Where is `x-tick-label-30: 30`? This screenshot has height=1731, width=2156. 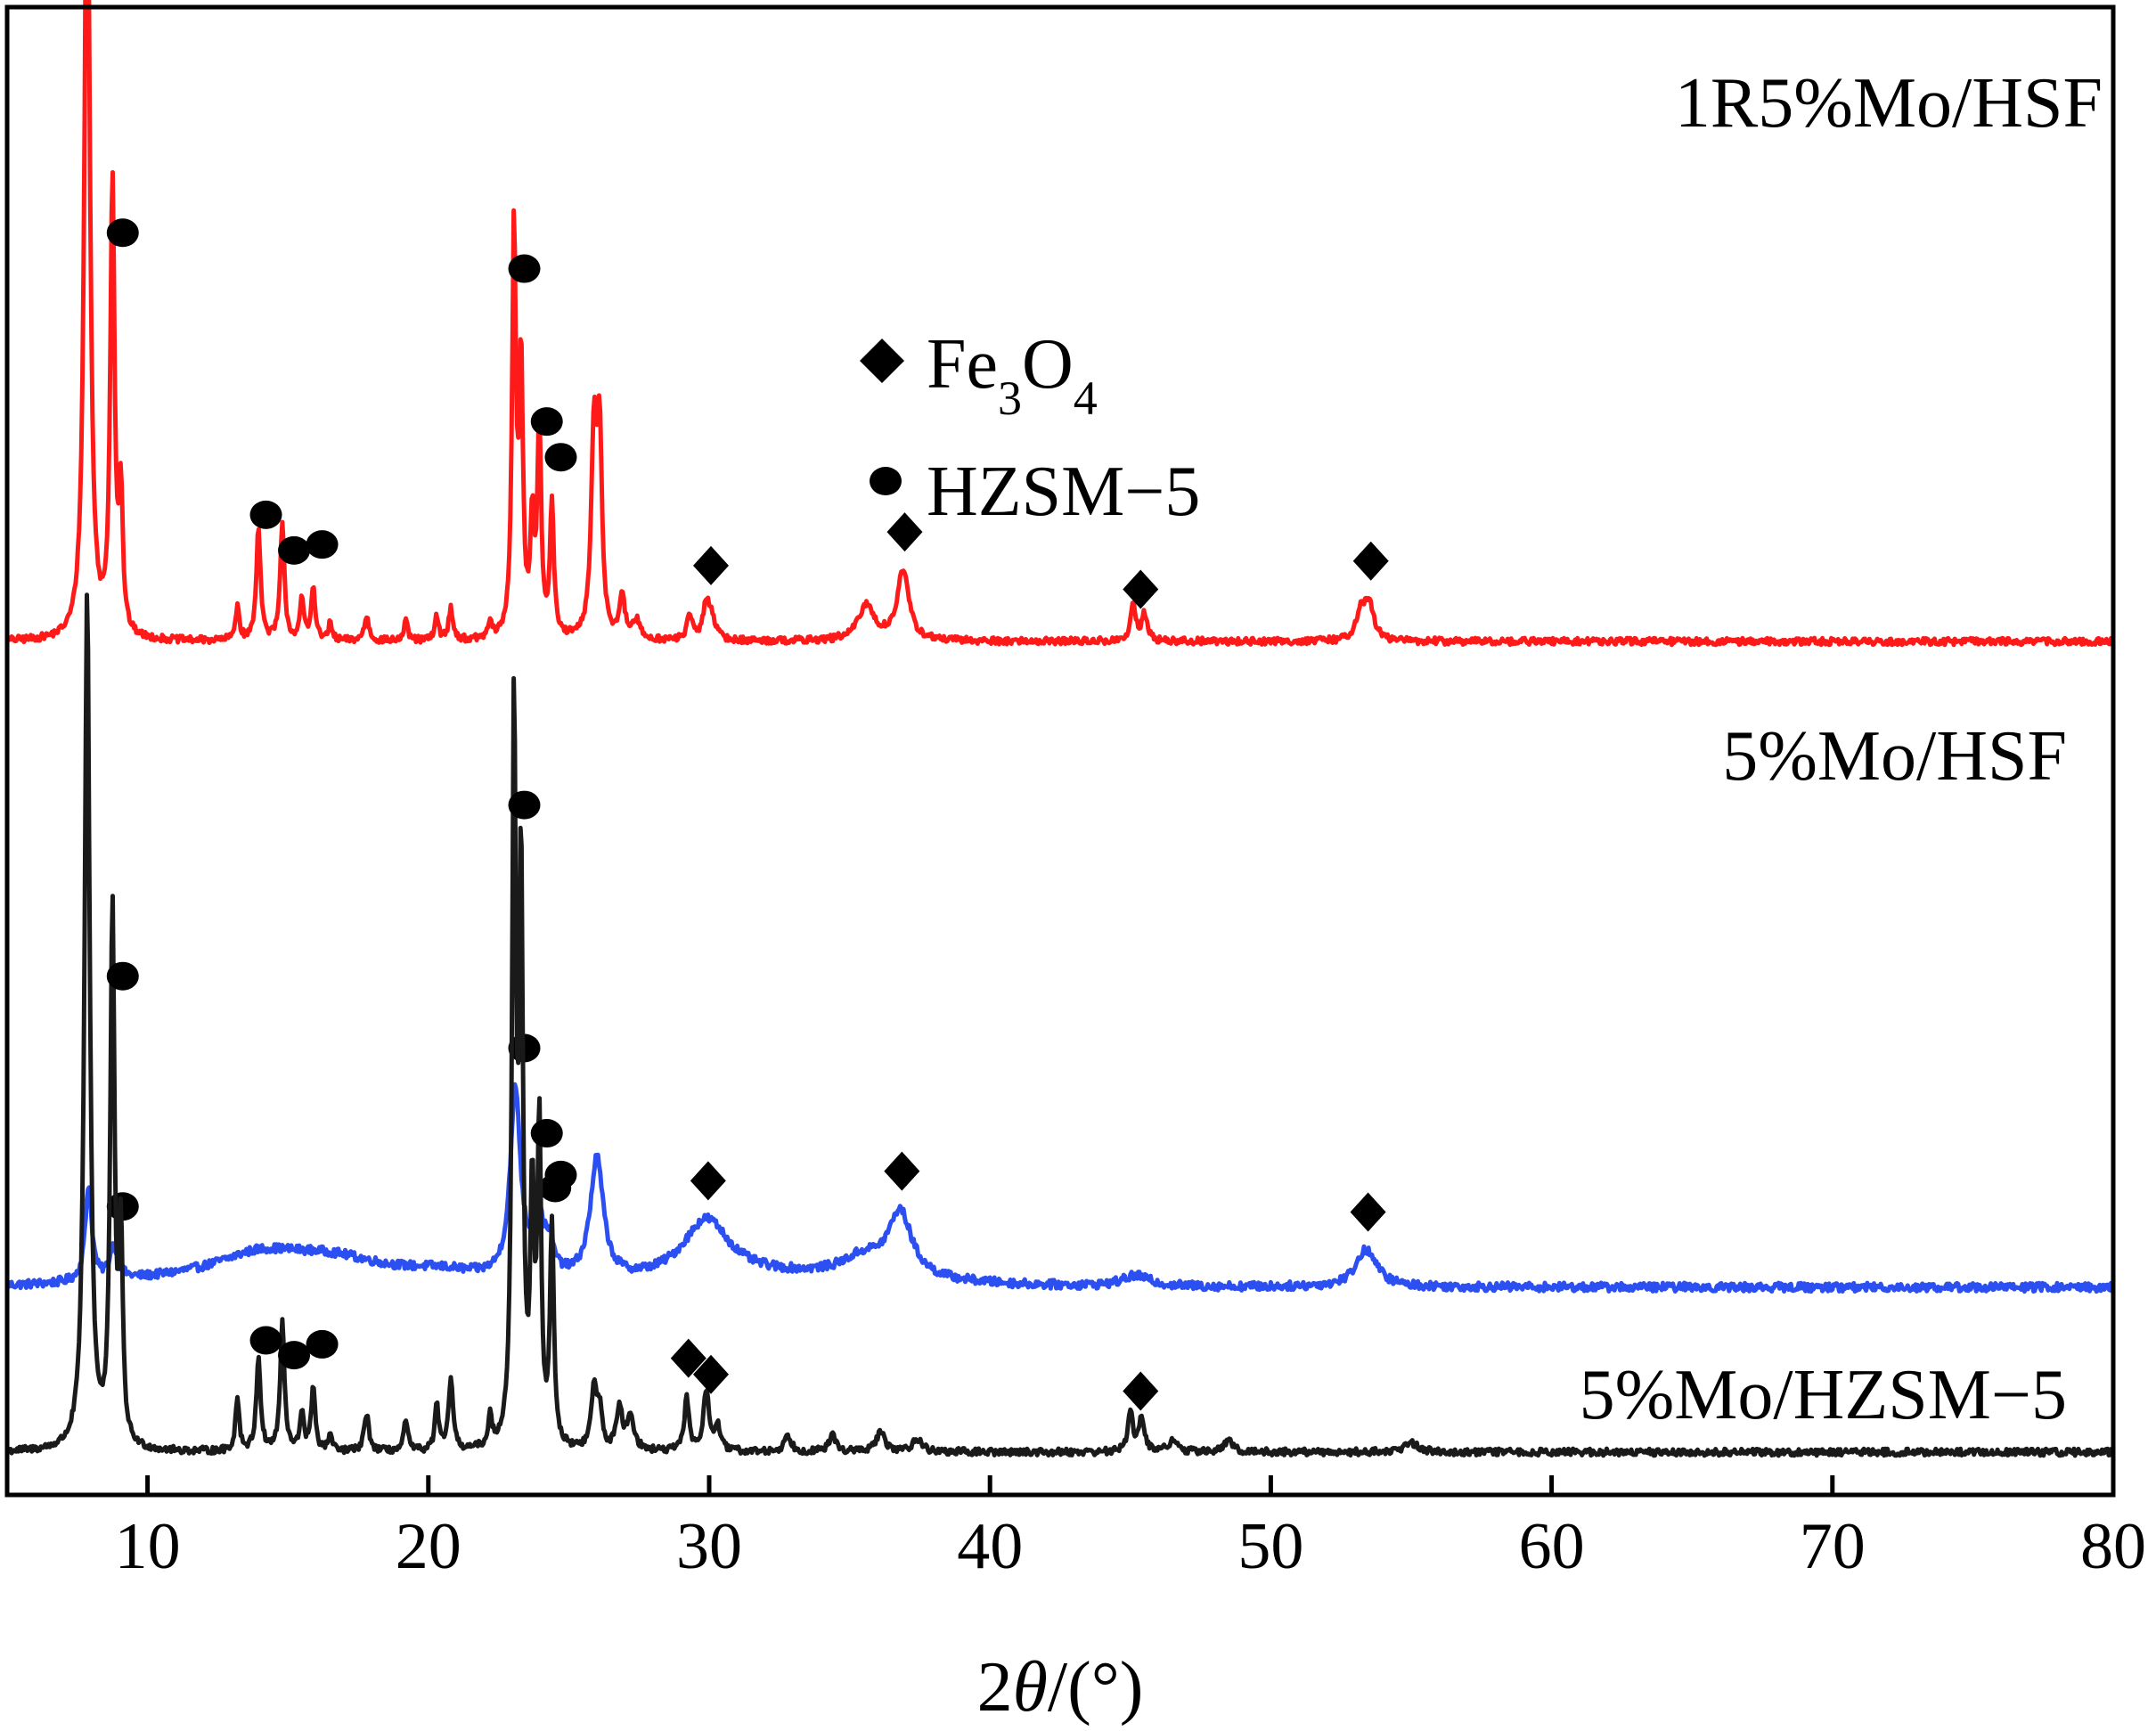 x-tick-label-30: 30 is located at coordinates (709, 1547).